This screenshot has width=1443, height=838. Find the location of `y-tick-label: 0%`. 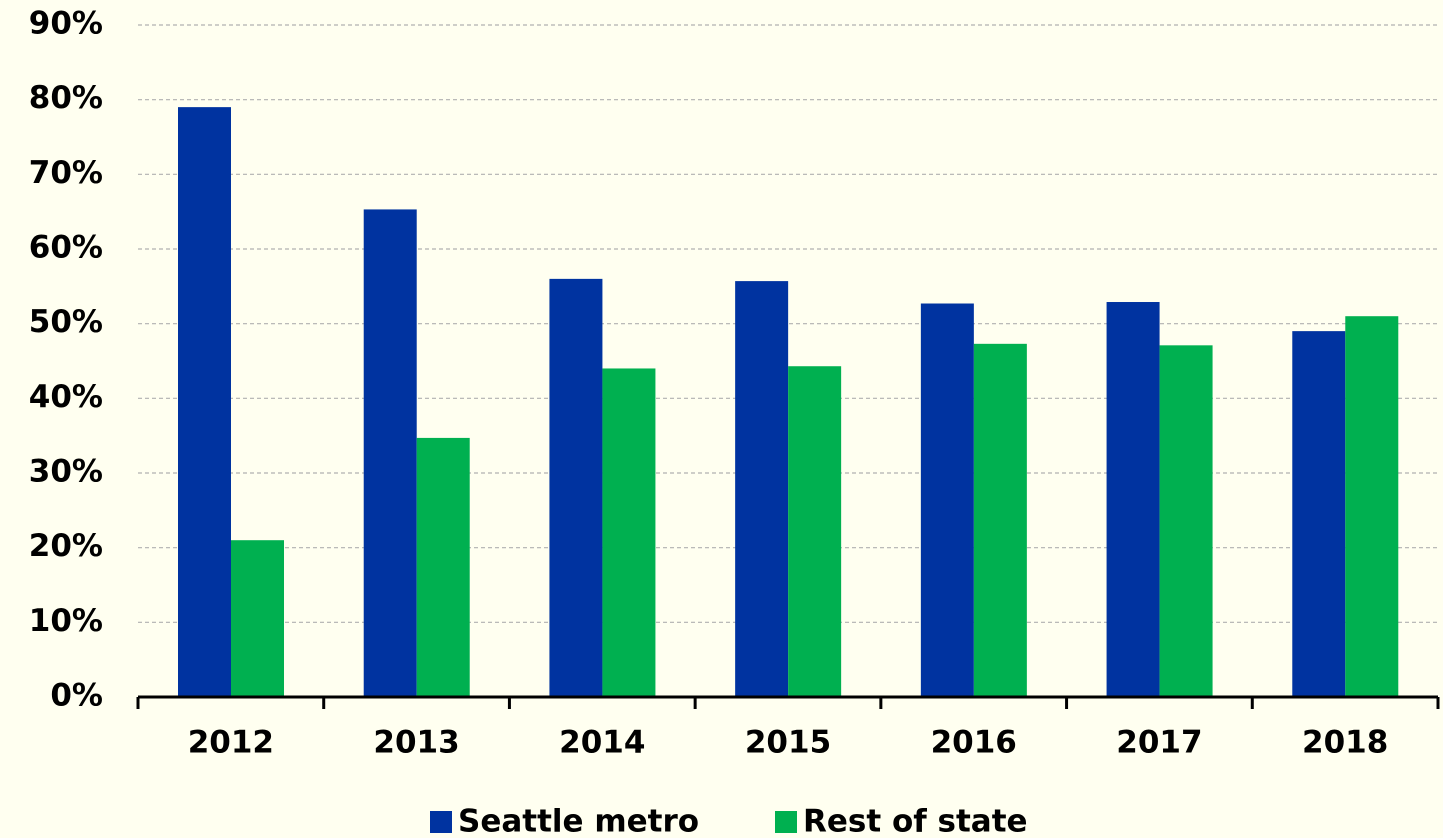

y-tick-label: 0% is located at coordinates (76, 696).